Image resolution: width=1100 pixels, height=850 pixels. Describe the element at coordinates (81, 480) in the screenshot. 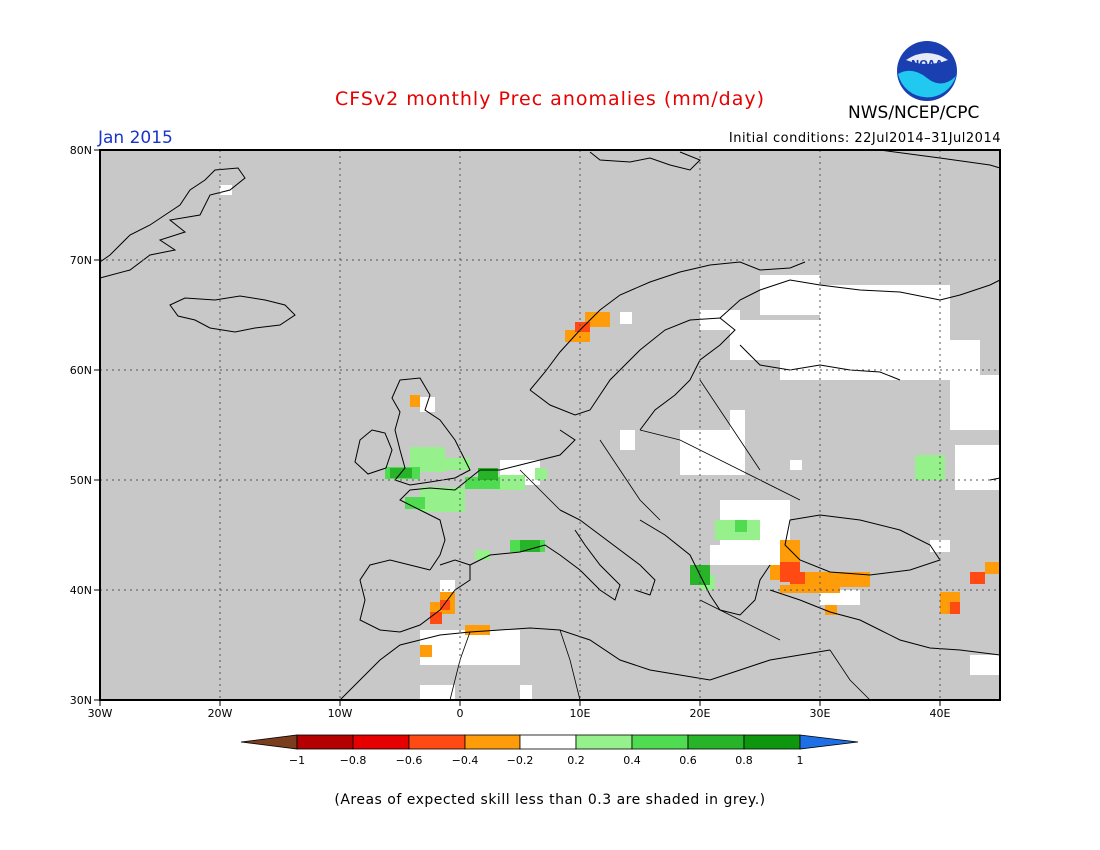

I see `lat-label-50n: 50N` at that location.